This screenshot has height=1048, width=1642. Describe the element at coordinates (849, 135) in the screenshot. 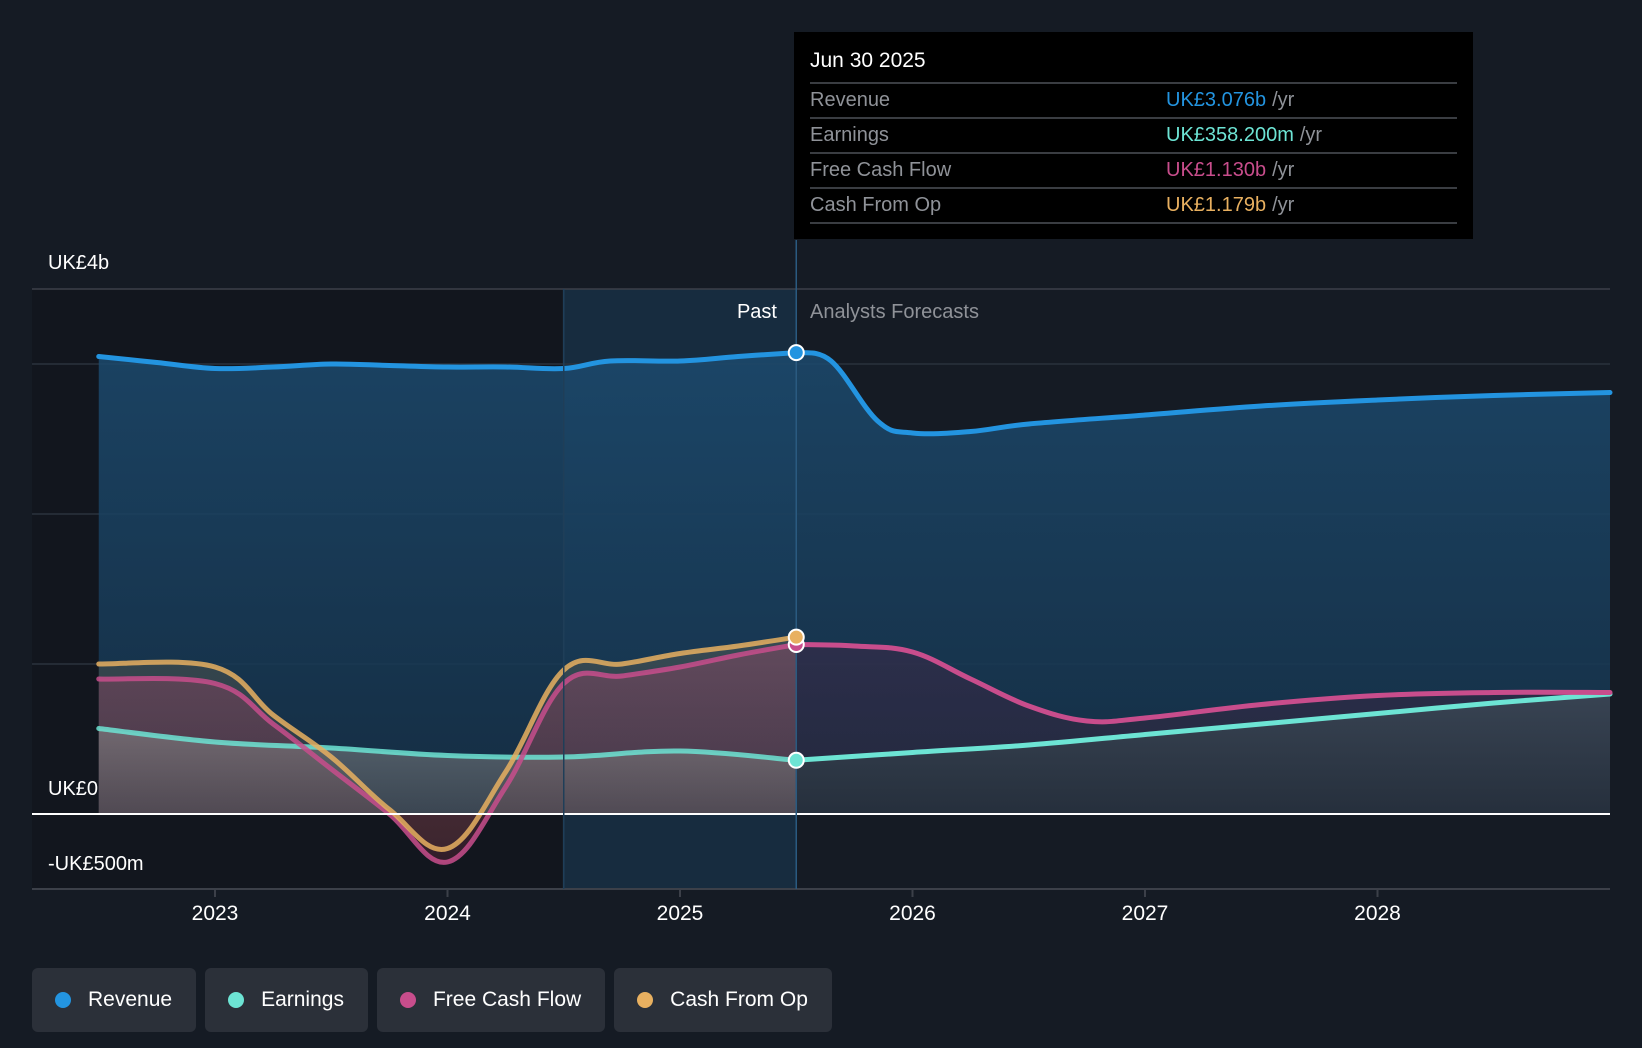

I see `tooltip-label: Earnings` at that location.